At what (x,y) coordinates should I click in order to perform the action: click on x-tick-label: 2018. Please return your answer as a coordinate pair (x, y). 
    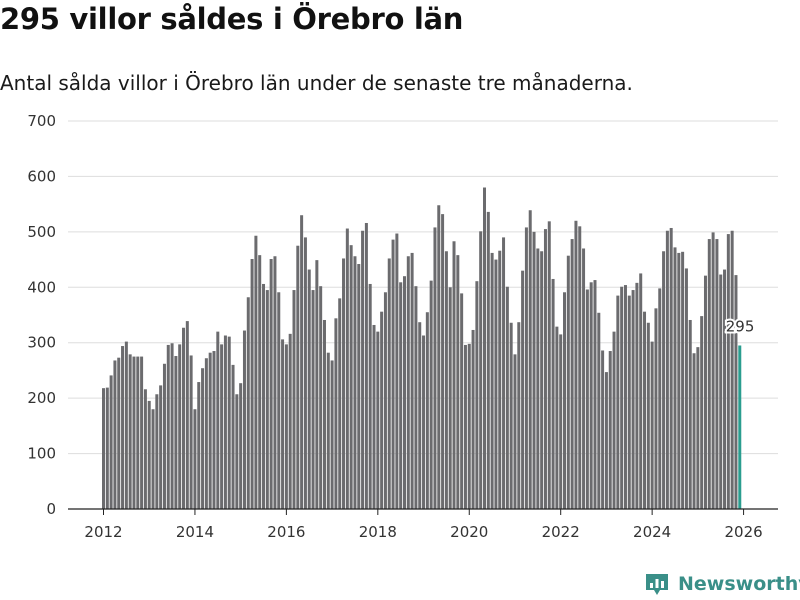
    Looking at the image, I should click on (378, 532).